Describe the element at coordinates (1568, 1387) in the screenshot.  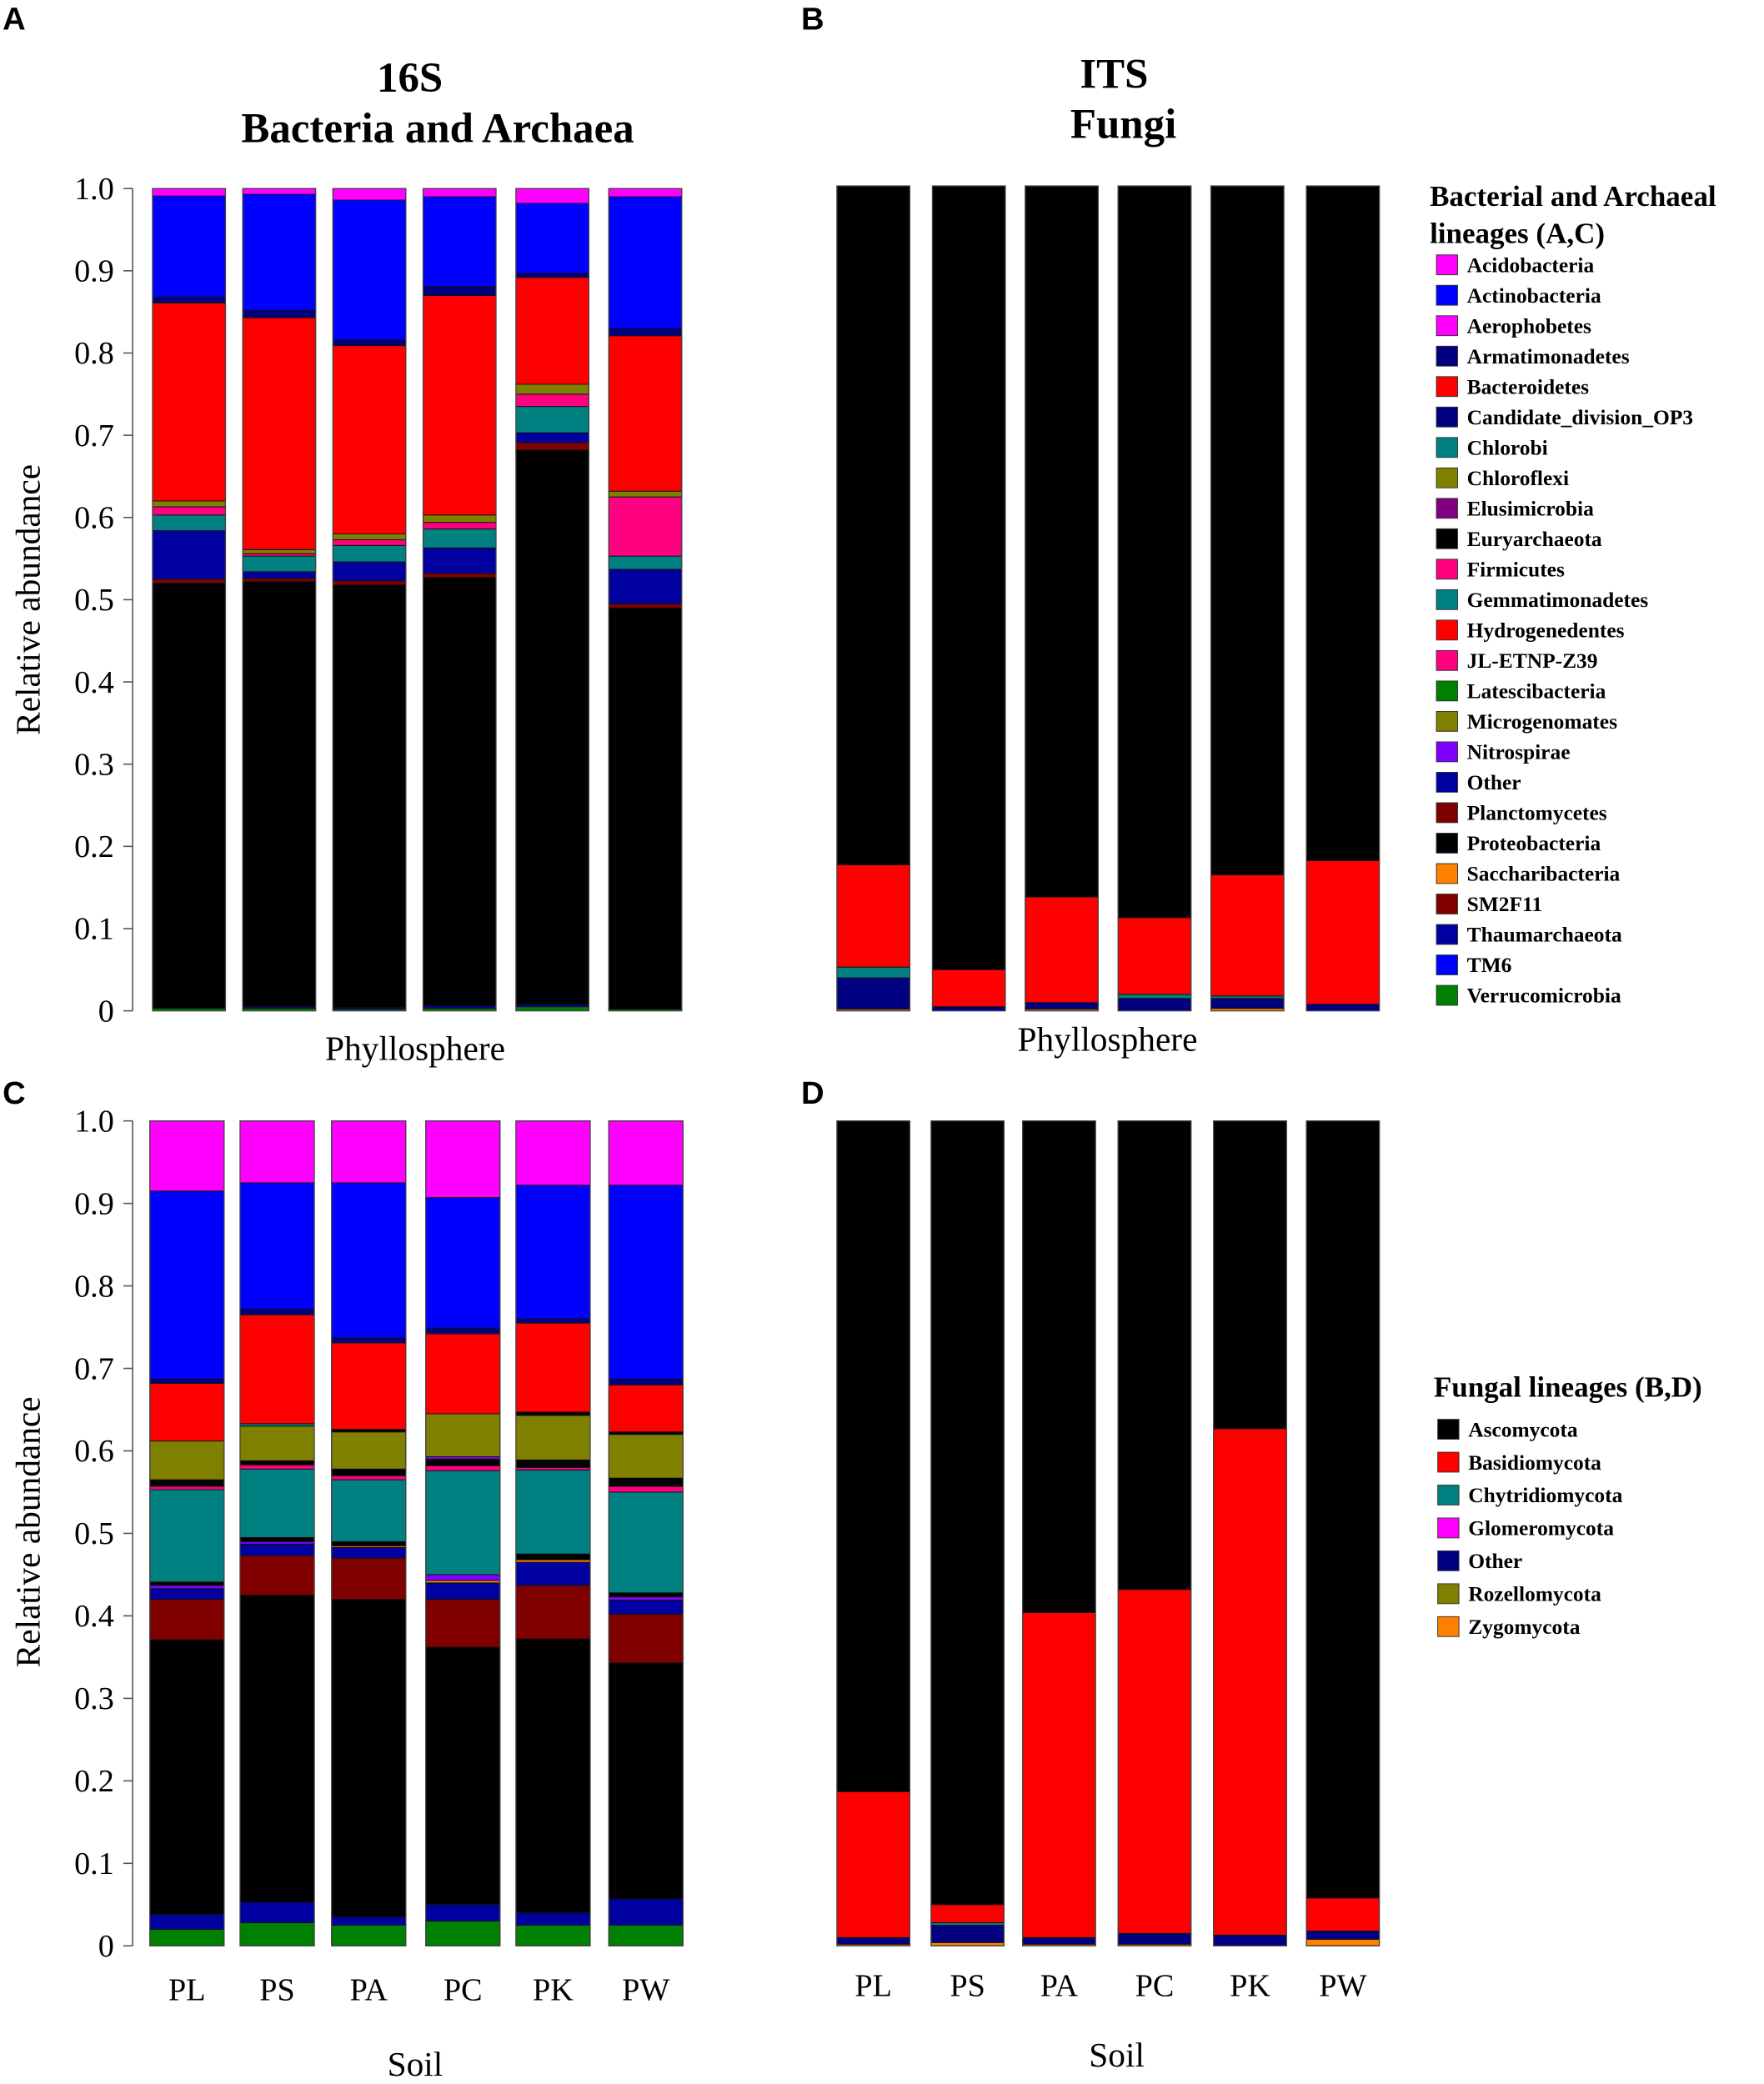
I see `legend-fungi-title: Fungal lineages (B,D)` at that location.